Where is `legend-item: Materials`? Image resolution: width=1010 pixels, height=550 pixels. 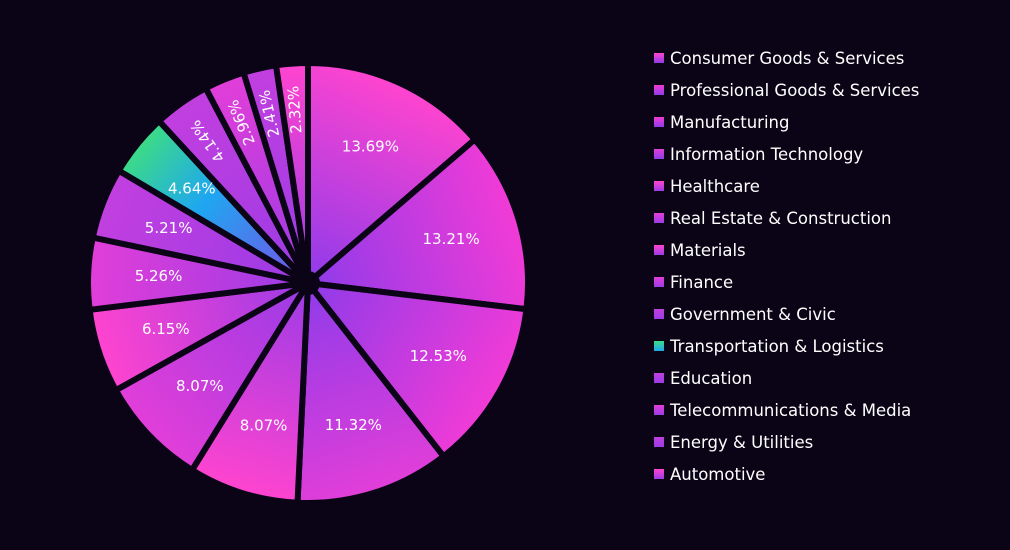 legend-item: Materials is located at coordinates (786, 250).